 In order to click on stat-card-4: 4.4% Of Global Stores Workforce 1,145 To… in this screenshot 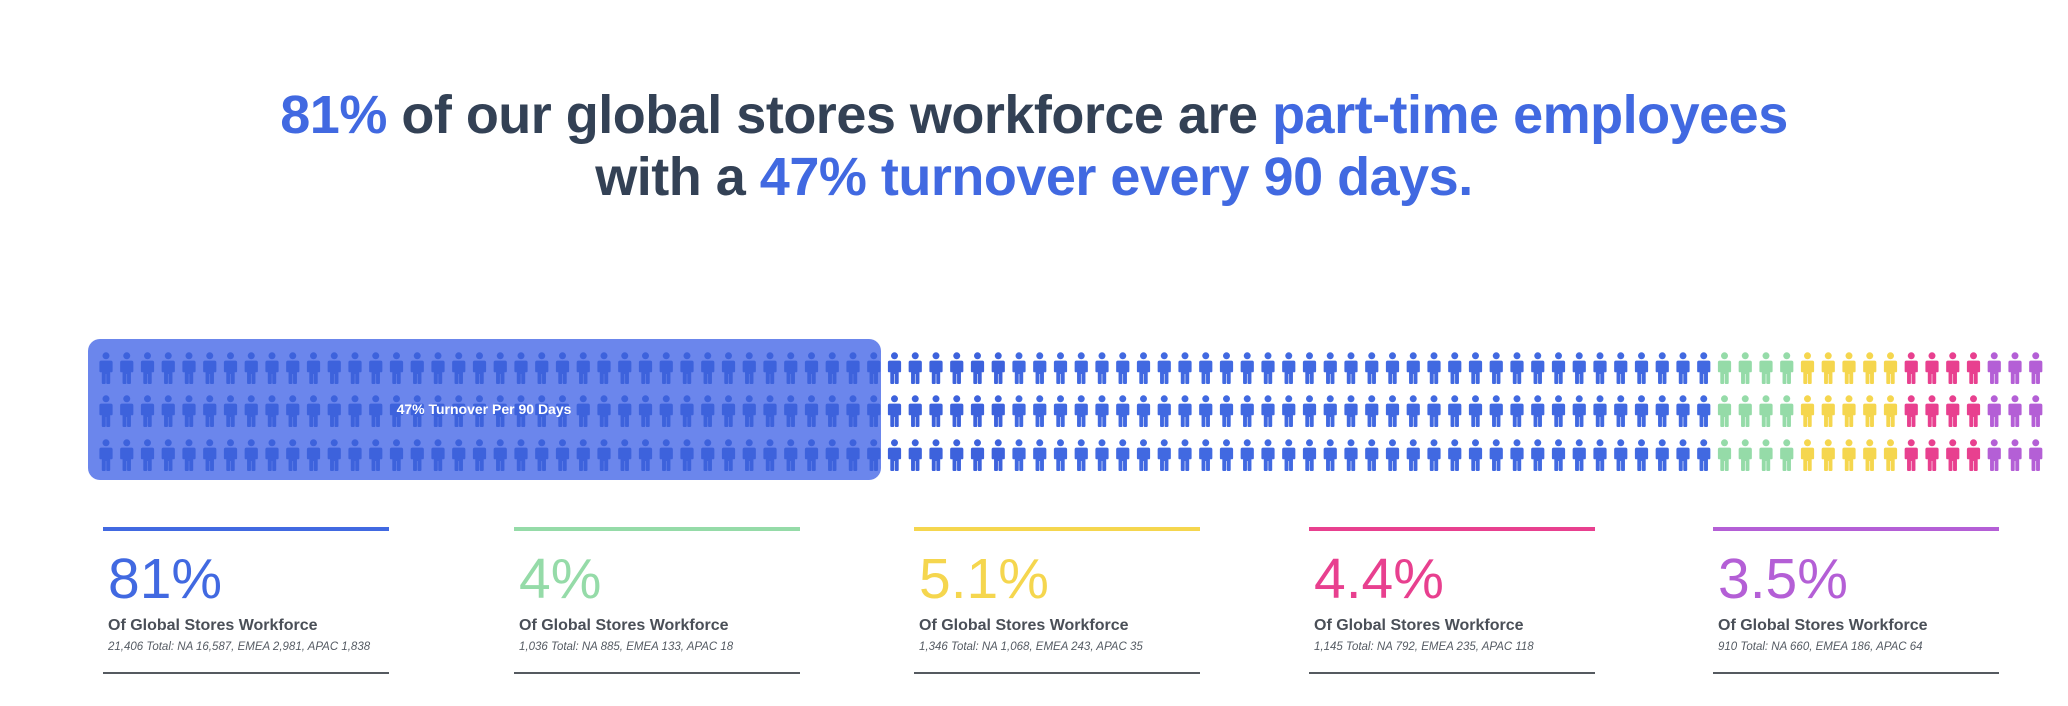, I will do `click(1452, 602)`.